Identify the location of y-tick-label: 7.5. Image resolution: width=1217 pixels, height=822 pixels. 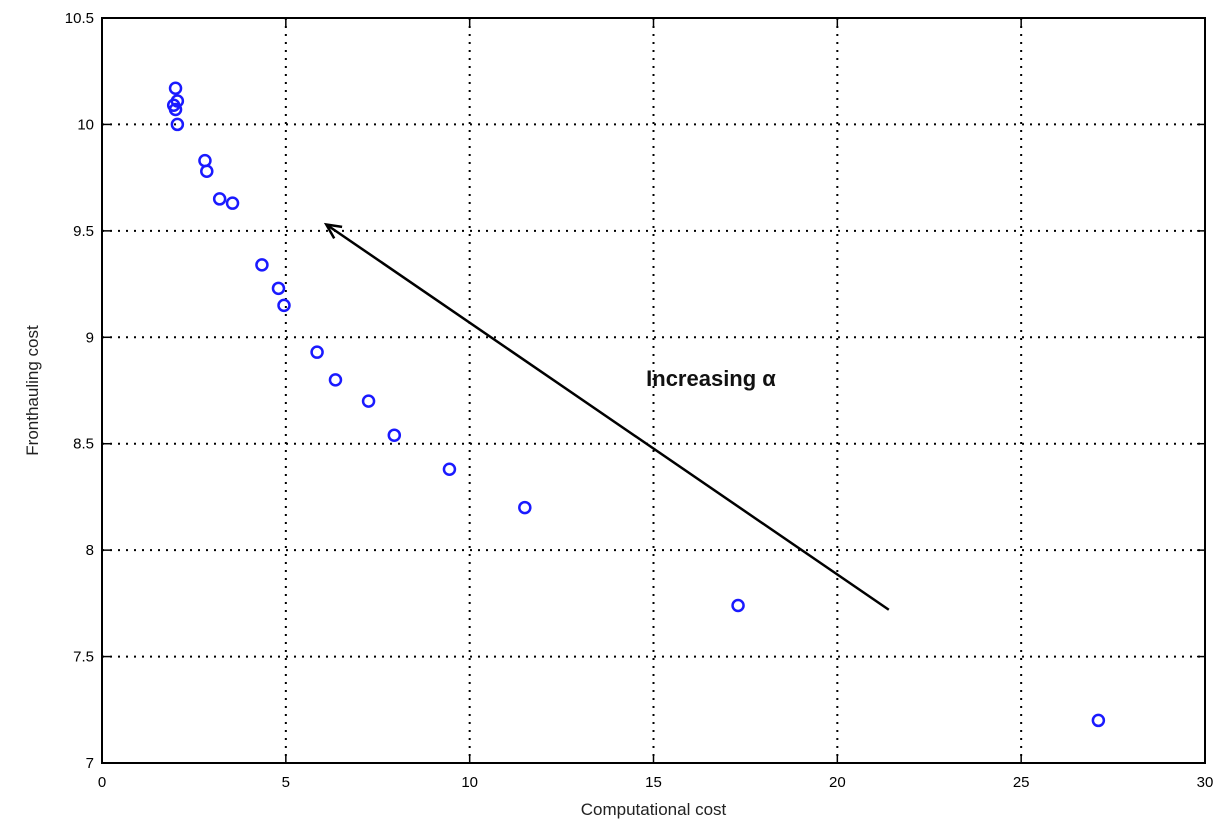
(83, 657).